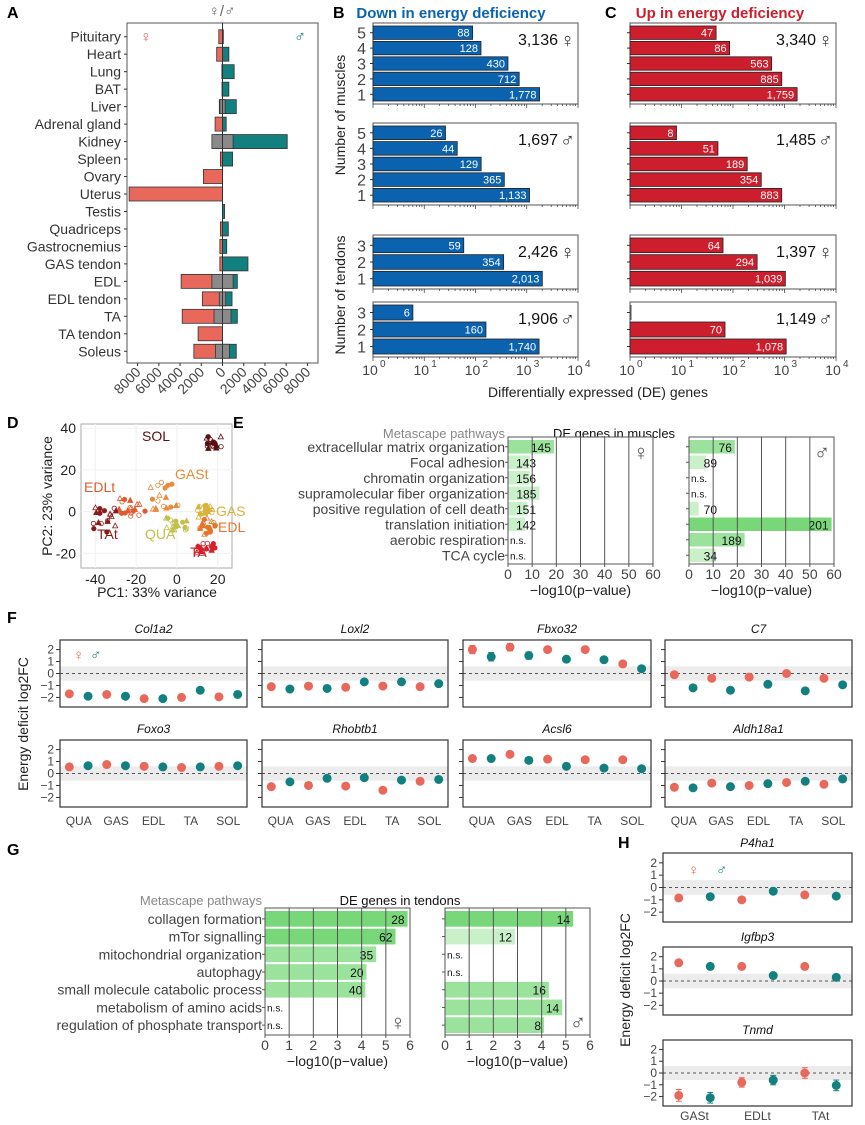 The width and height of the screenshot is (865, 1125). Describe the element at coordinates (590, 1045) in the screenshot. I see `x-tick-label: 6` at that location.